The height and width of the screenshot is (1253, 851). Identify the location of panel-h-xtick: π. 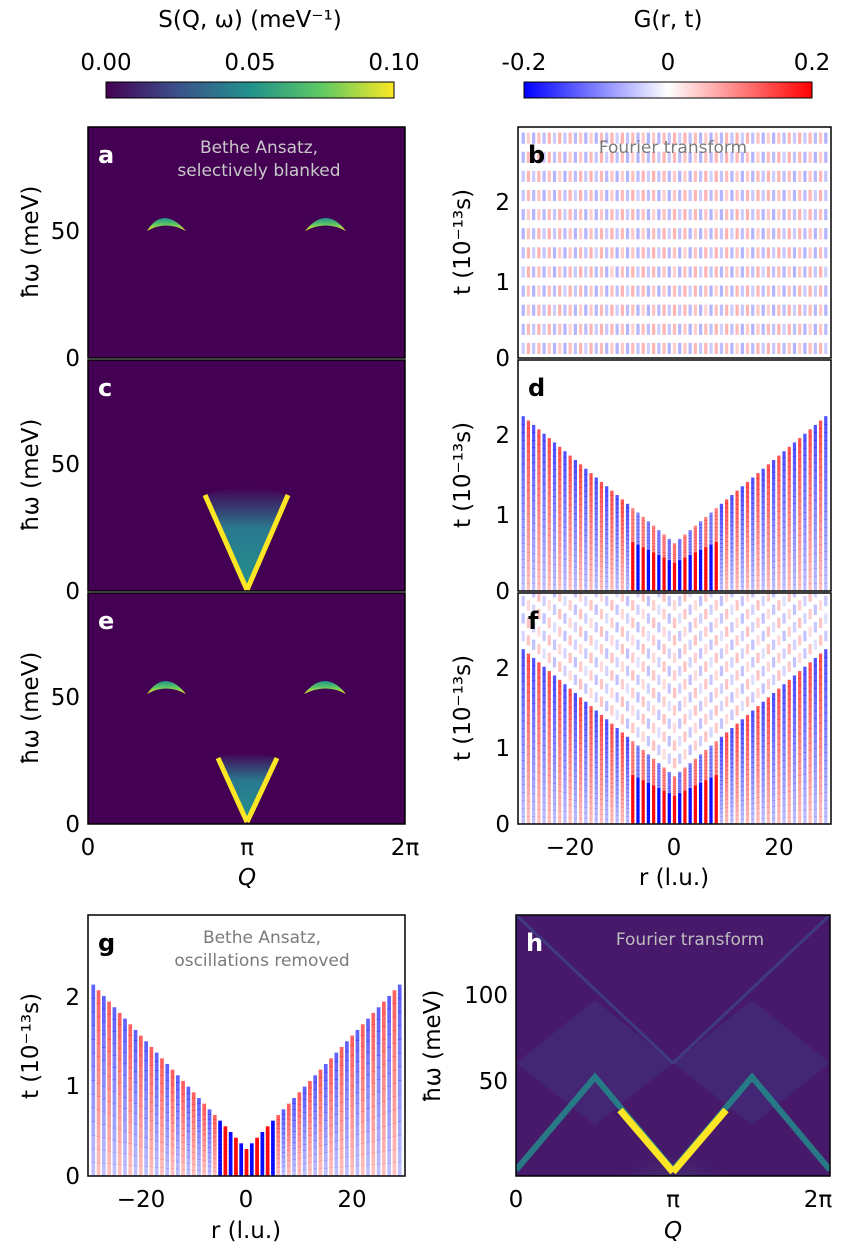
(673, 1200).